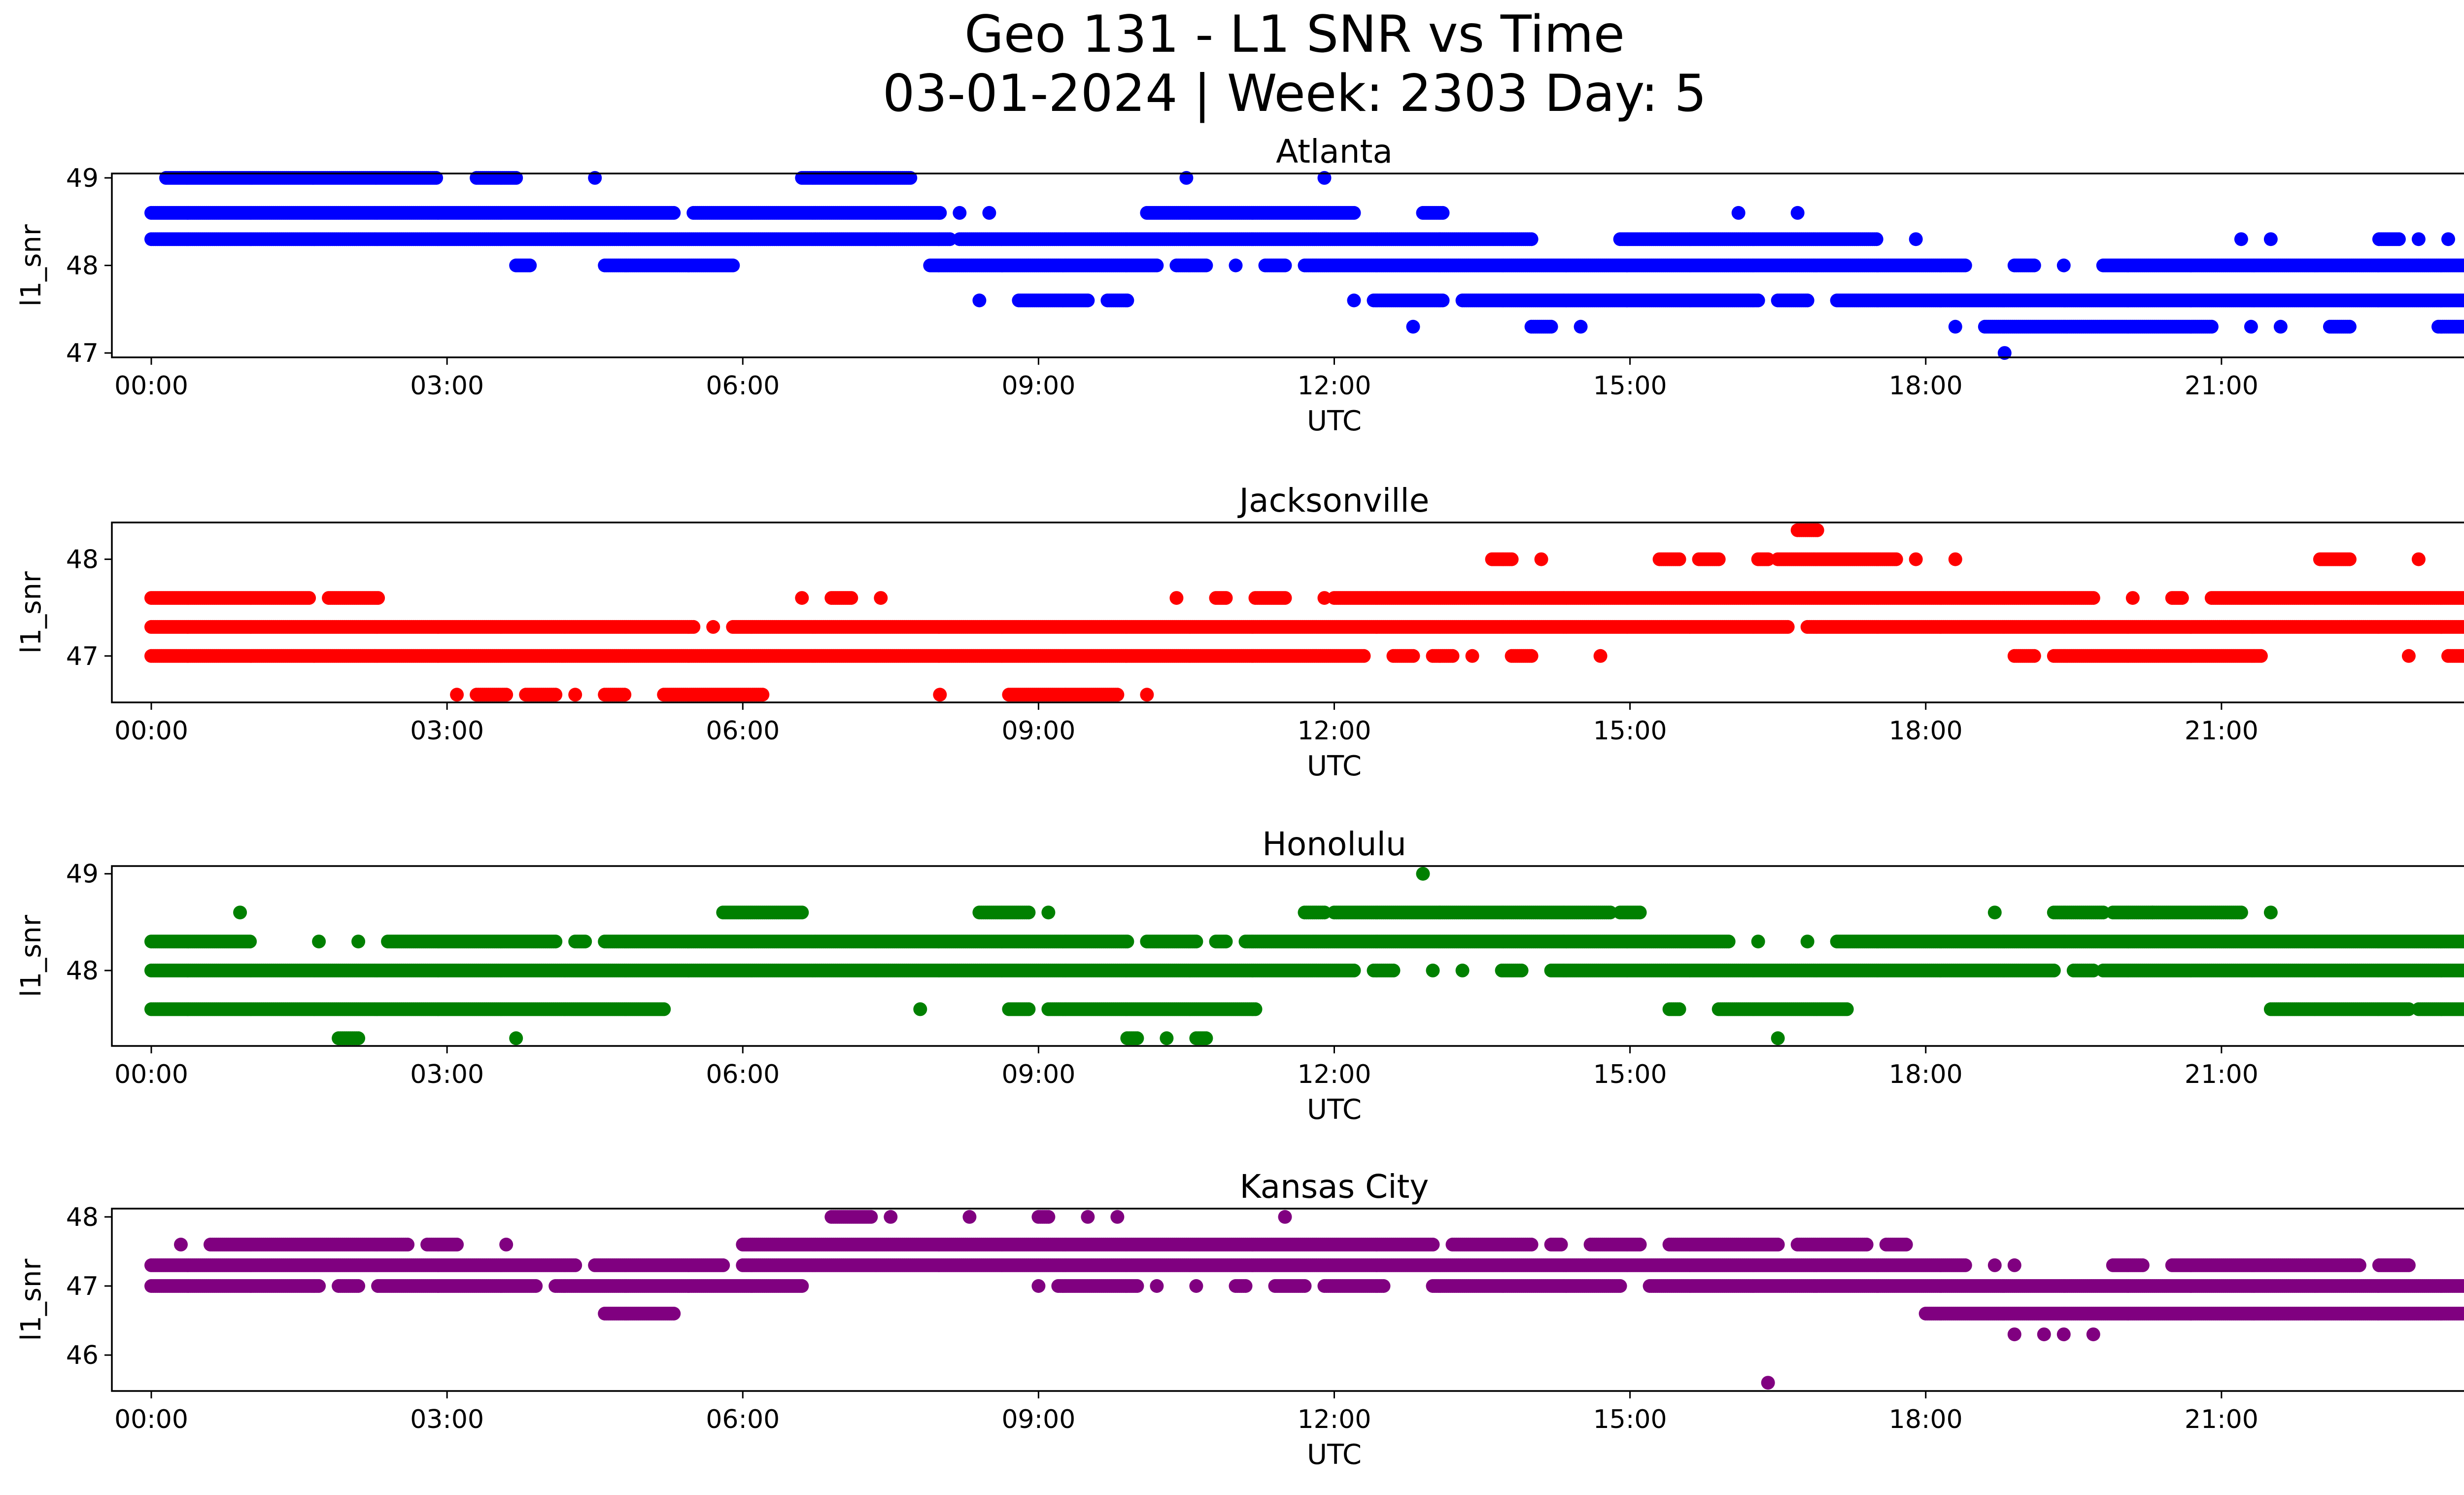 This screenshot has height=1495, width=2464. I want to click on series-points, so click(1304, 265).